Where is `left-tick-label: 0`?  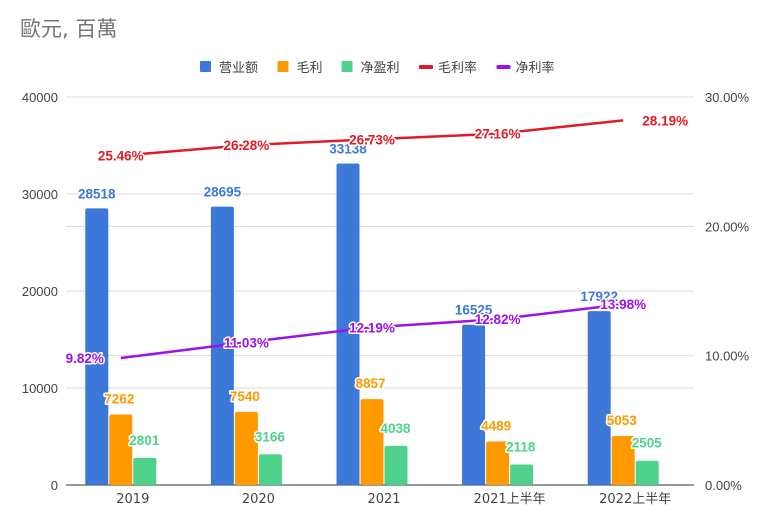
left-tick-label: 0 is located at coordinates (54, 485).